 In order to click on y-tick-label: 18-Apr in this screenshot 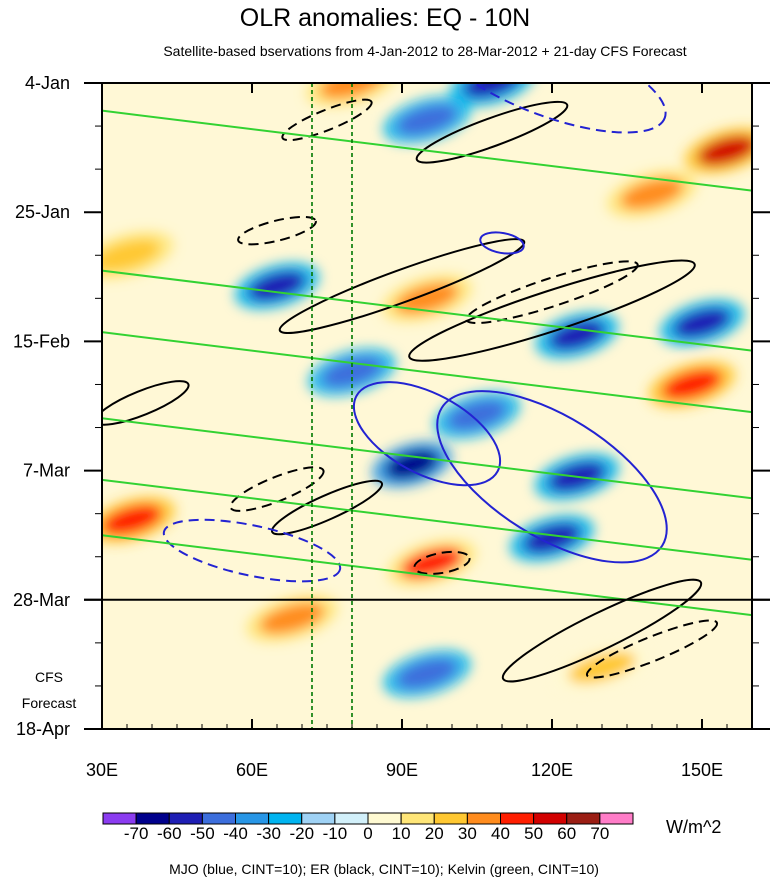, I will do `click(43, 729)`.